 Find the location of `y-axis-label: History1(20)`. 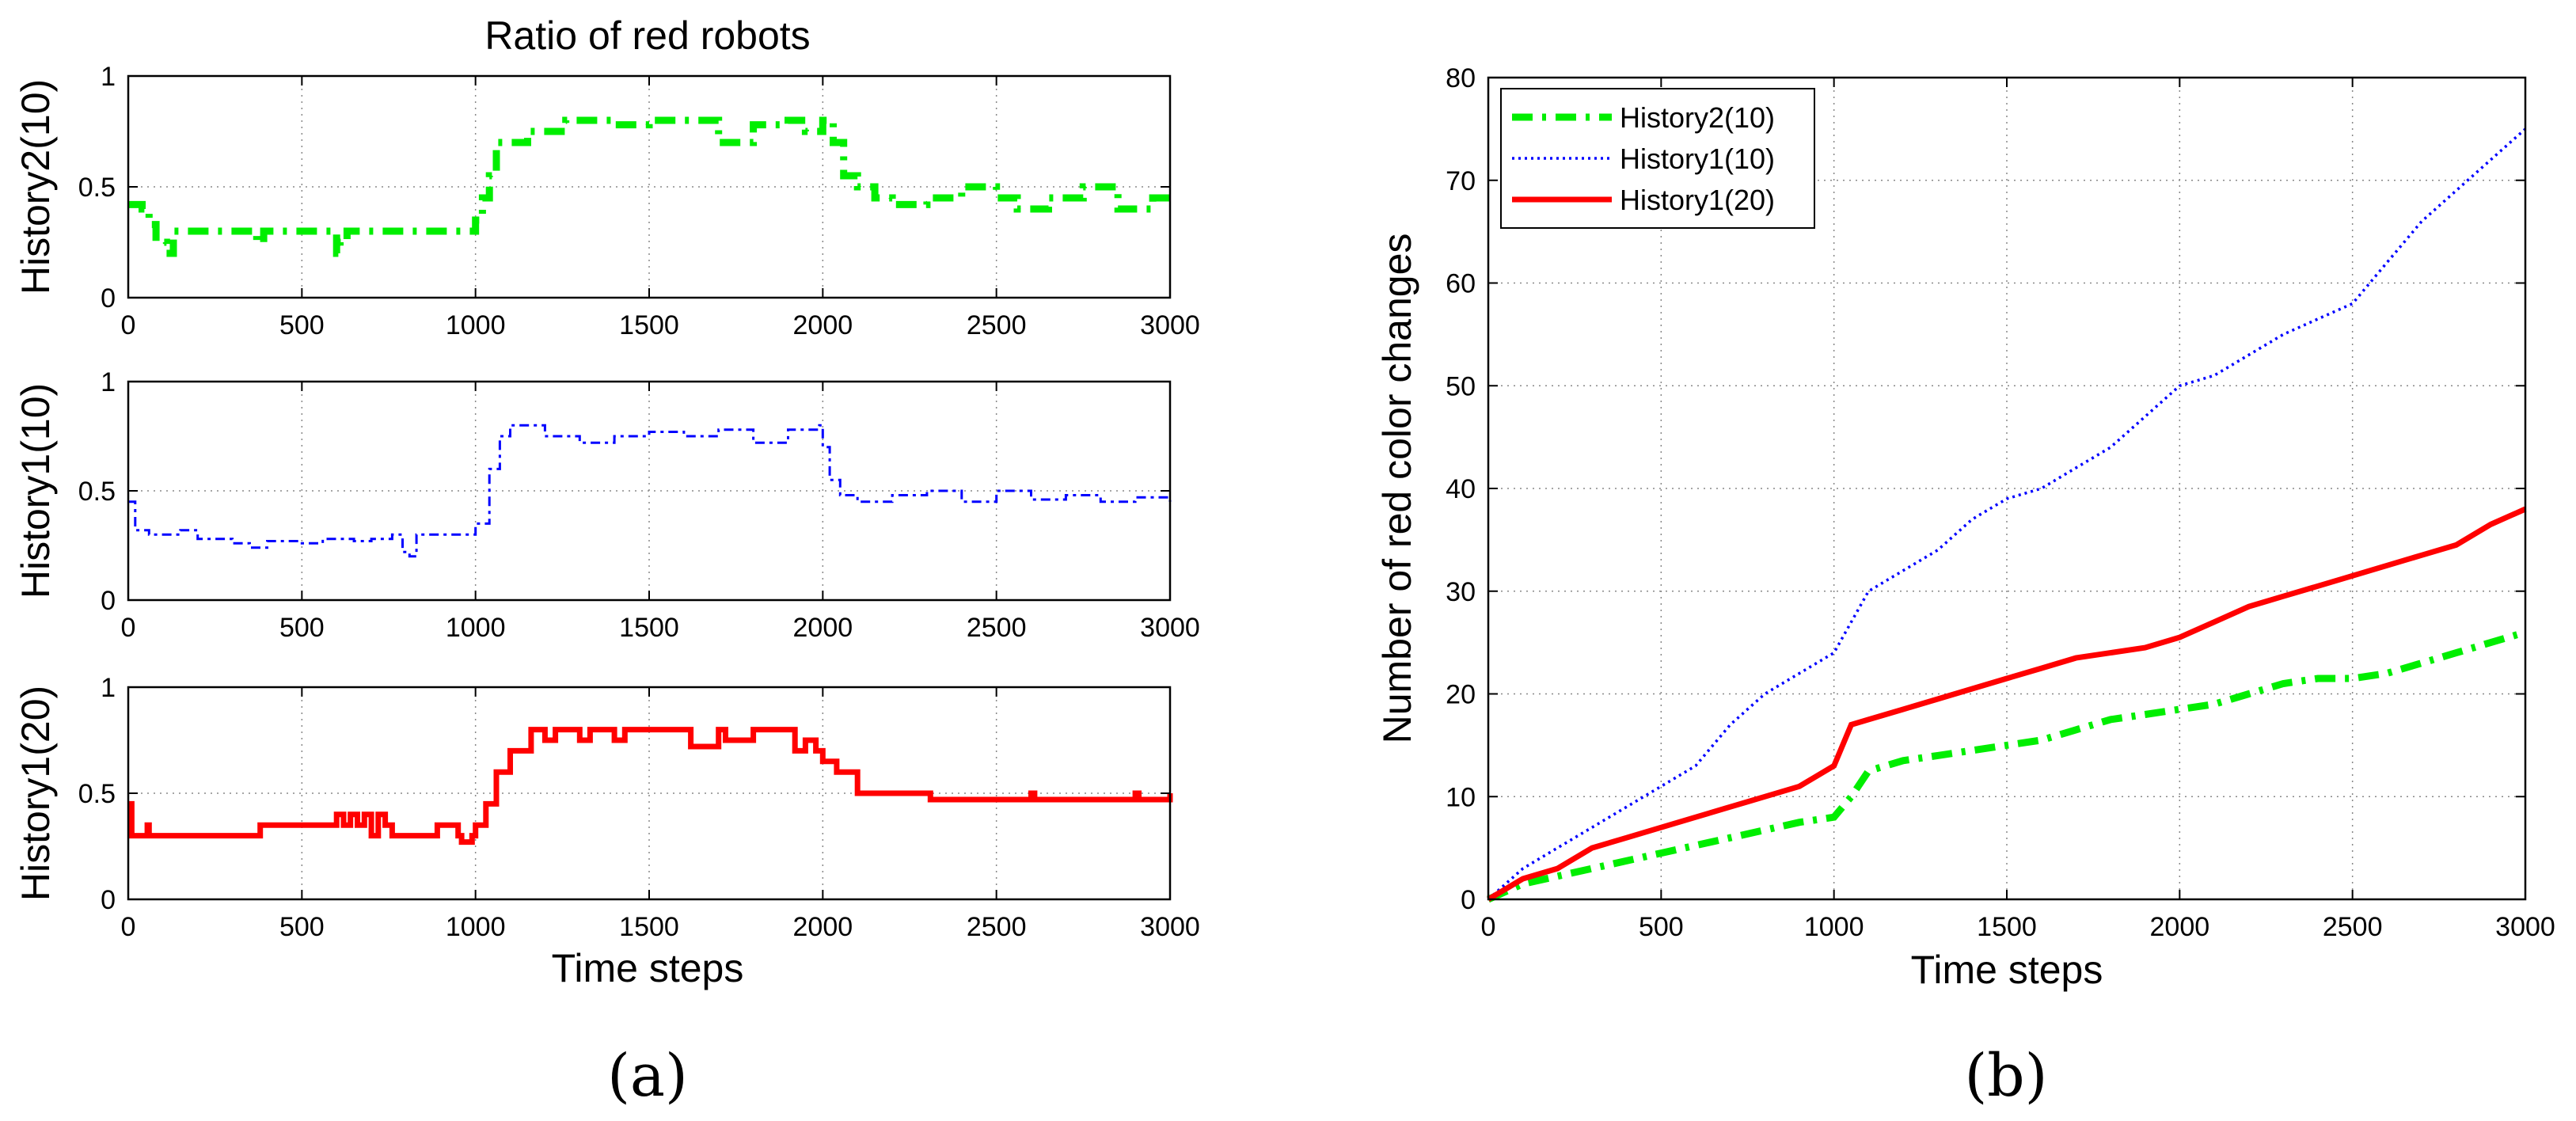

y-axis-label: History1(20) is located at coordinates (35, 793).